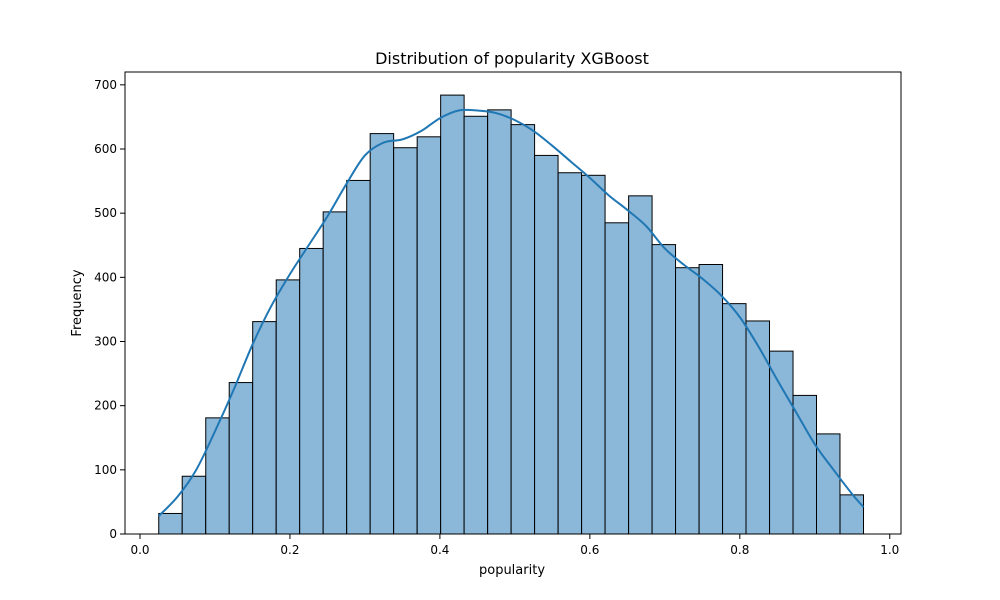 The height and width of the screenshot is (600, 1000). I want to click on y-tick-label: 500, so click(105, 213).